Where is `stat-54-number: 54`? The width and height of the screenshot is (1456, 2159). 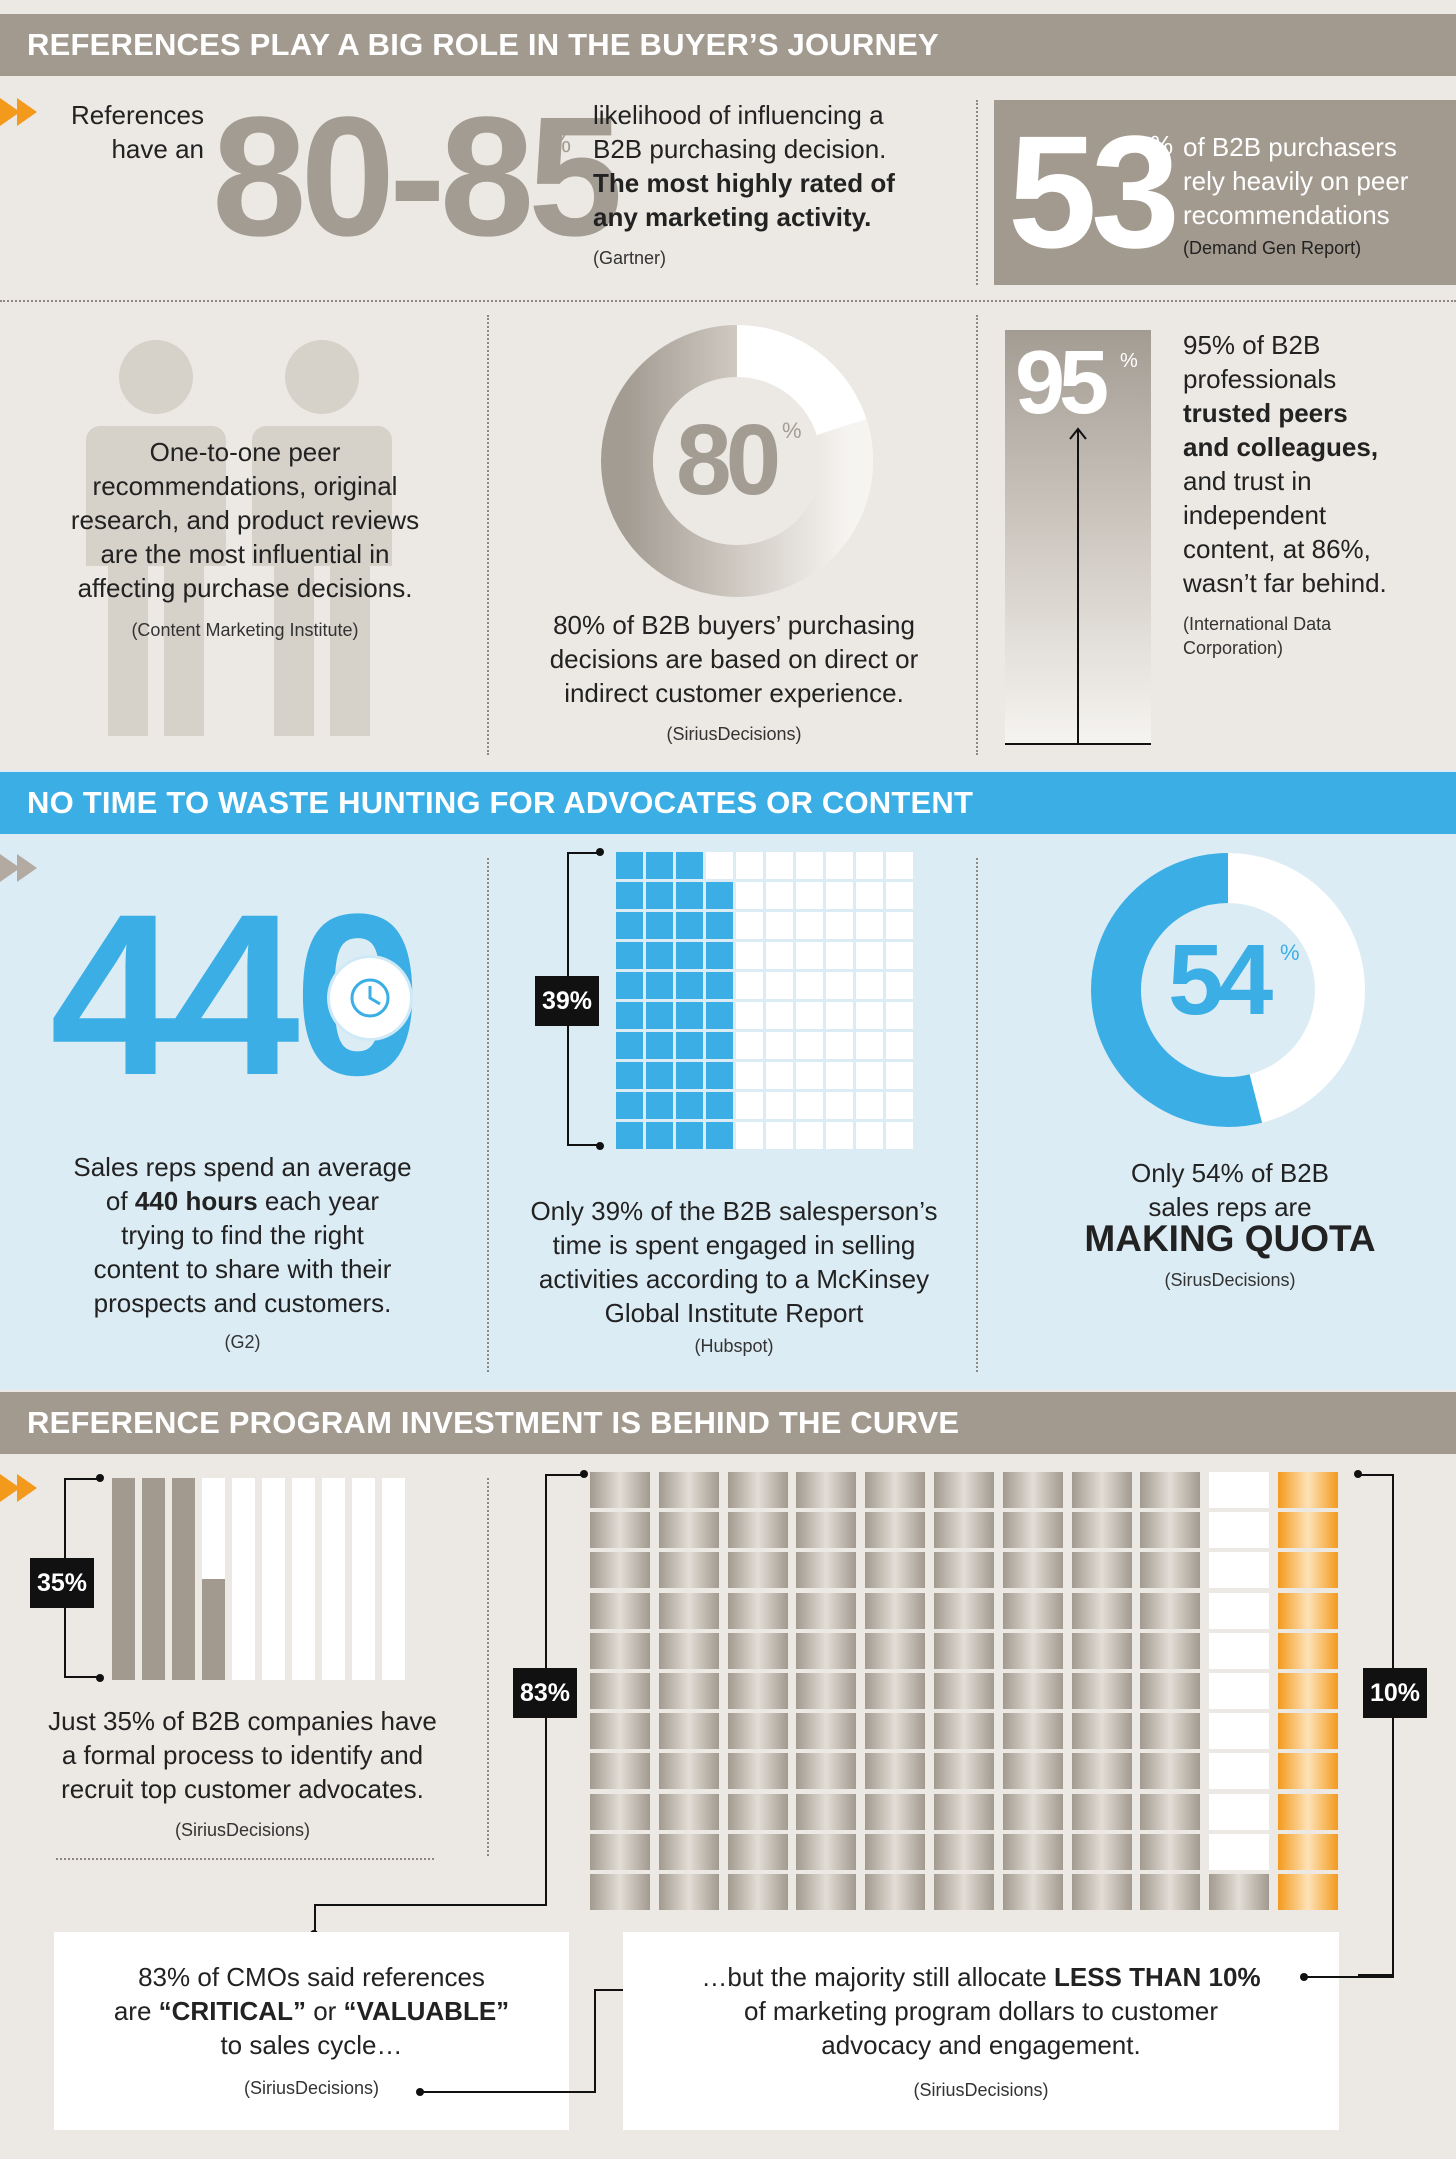
stat-54-number: 54 is located at coordinates (1220, 980).